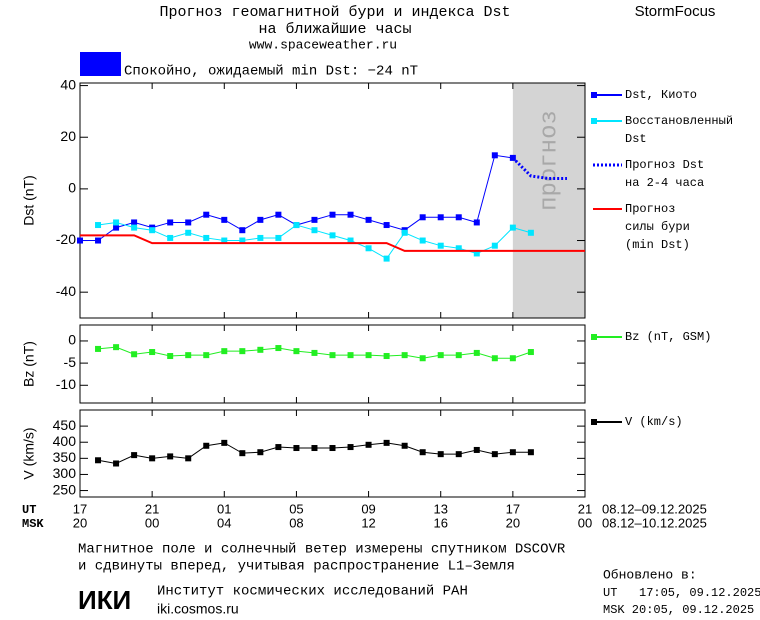  Describe the element at coordinates (668, 337) in the screenshot. I see `legend-label: Bz (nT, GSM)` at that location.